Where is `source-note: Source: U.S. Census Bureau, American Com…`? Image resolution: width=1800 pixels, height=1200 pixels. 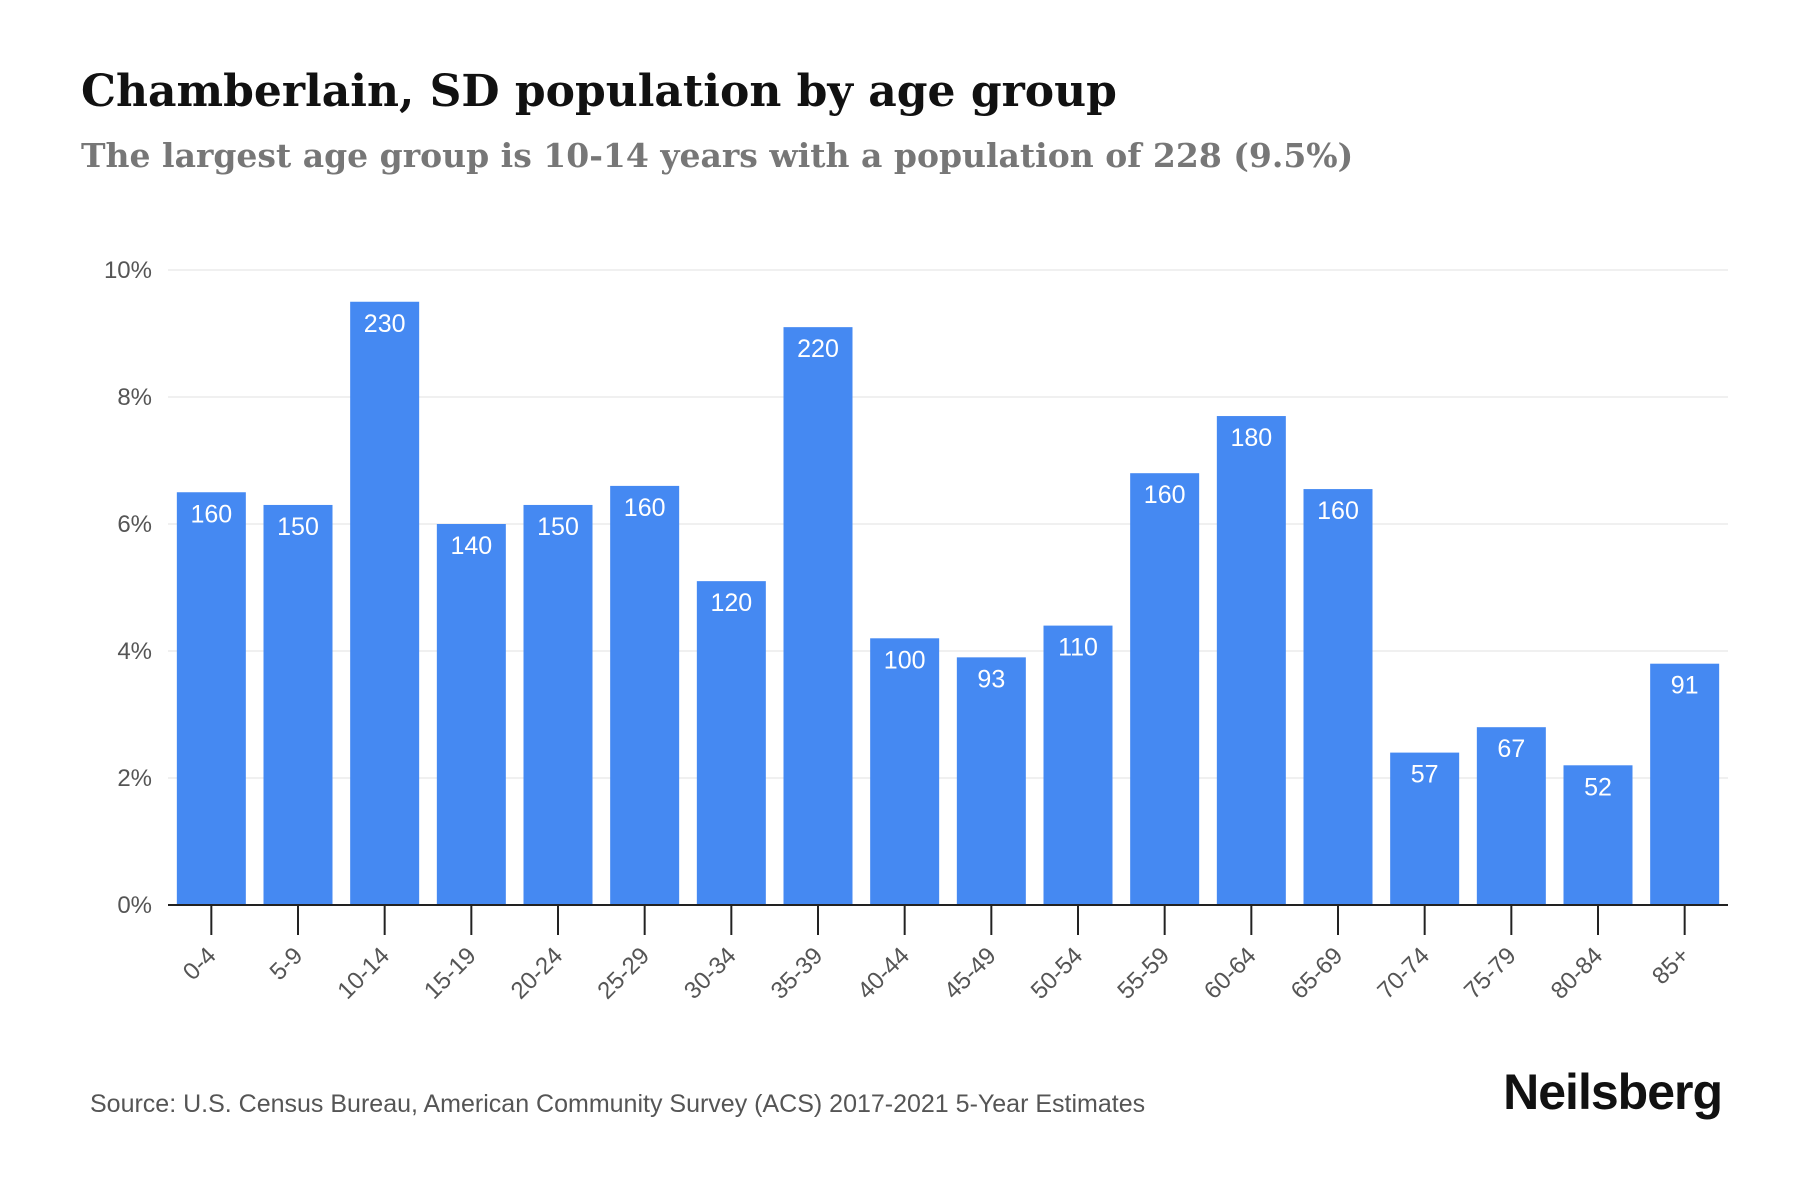
source-note: Source: U.S. Census Bureau, American Com… is located at coordinates (618, 1104).